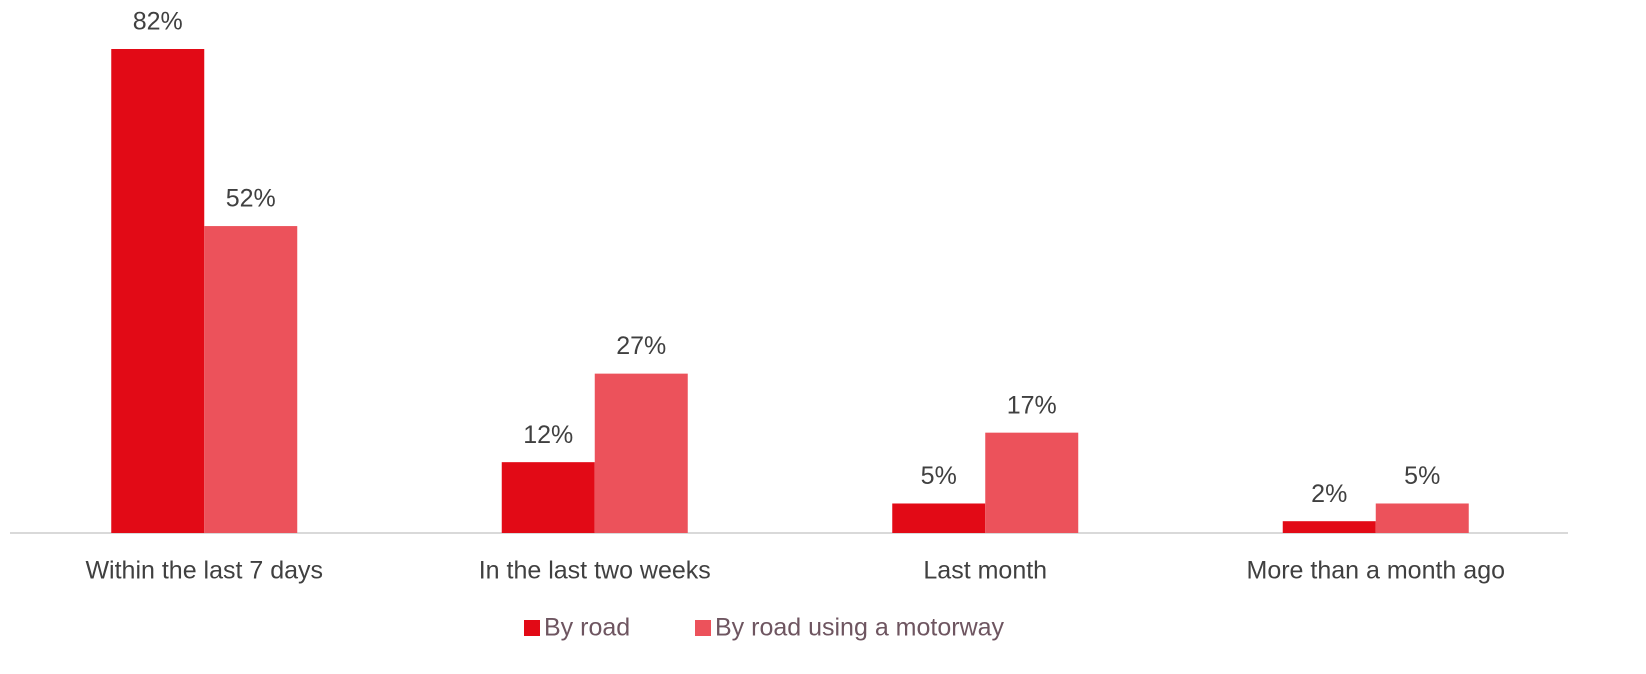 Image resolution: width=1646 pixels, height=674 pixels. I want to click on data-label: 2%, so click(1329, 494).